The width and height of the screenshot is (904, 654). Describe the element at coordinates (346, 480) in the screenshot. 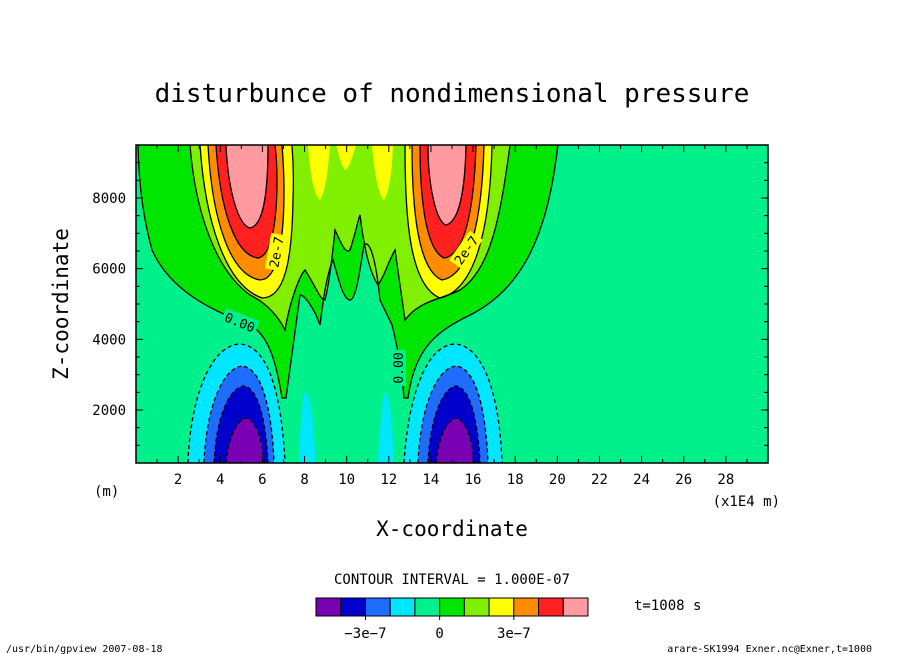

I see `x-tick-label: 10` at that location.